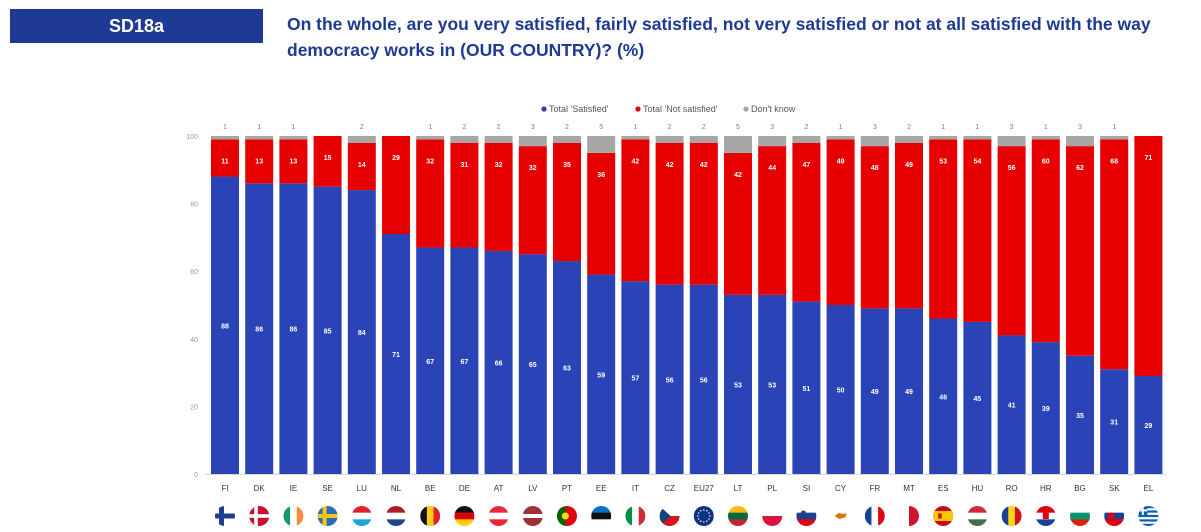  I want to click on value-label-satisfied: 67, so click(465, 362).